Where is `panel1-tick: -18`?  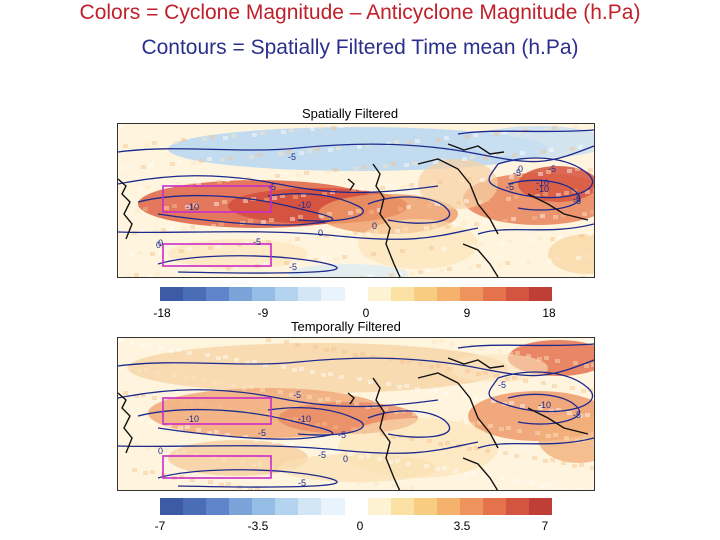 panel1-tick: -18 is located at coordinates (162, 313).